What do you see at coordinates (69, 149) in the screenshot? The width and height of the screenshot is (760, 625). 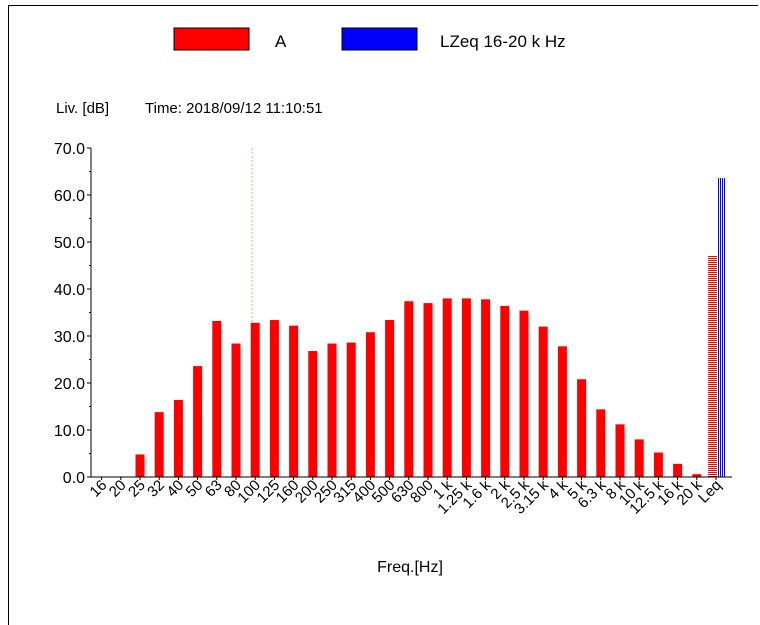 I see `y-tick-label: 70.0` at bounding box center [69, 149].